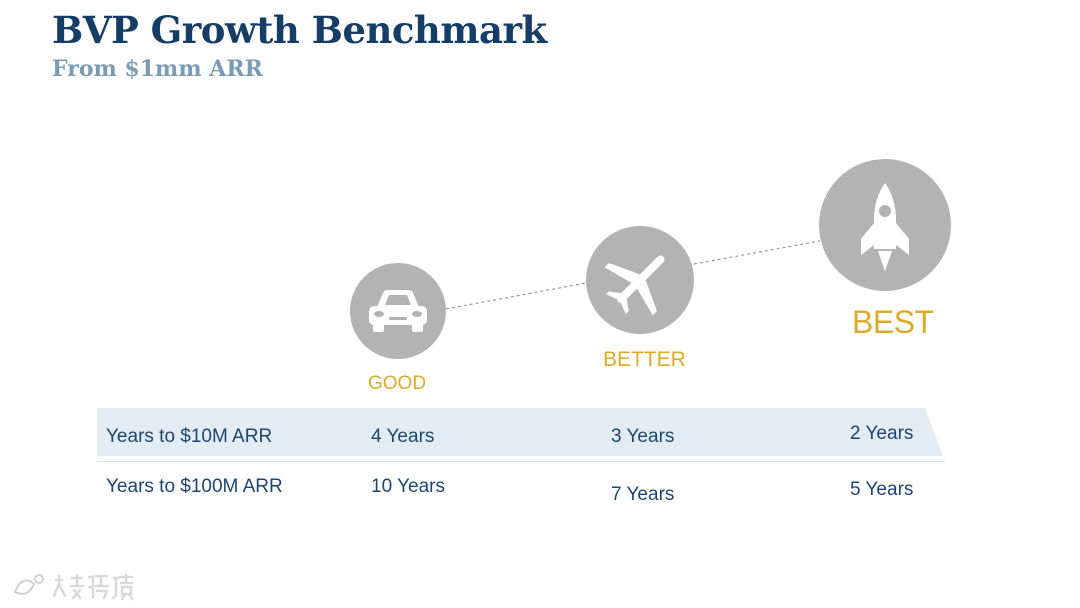 This screenshot has height=608, width=1080. I want to click on car-icon, so click(398, 311).